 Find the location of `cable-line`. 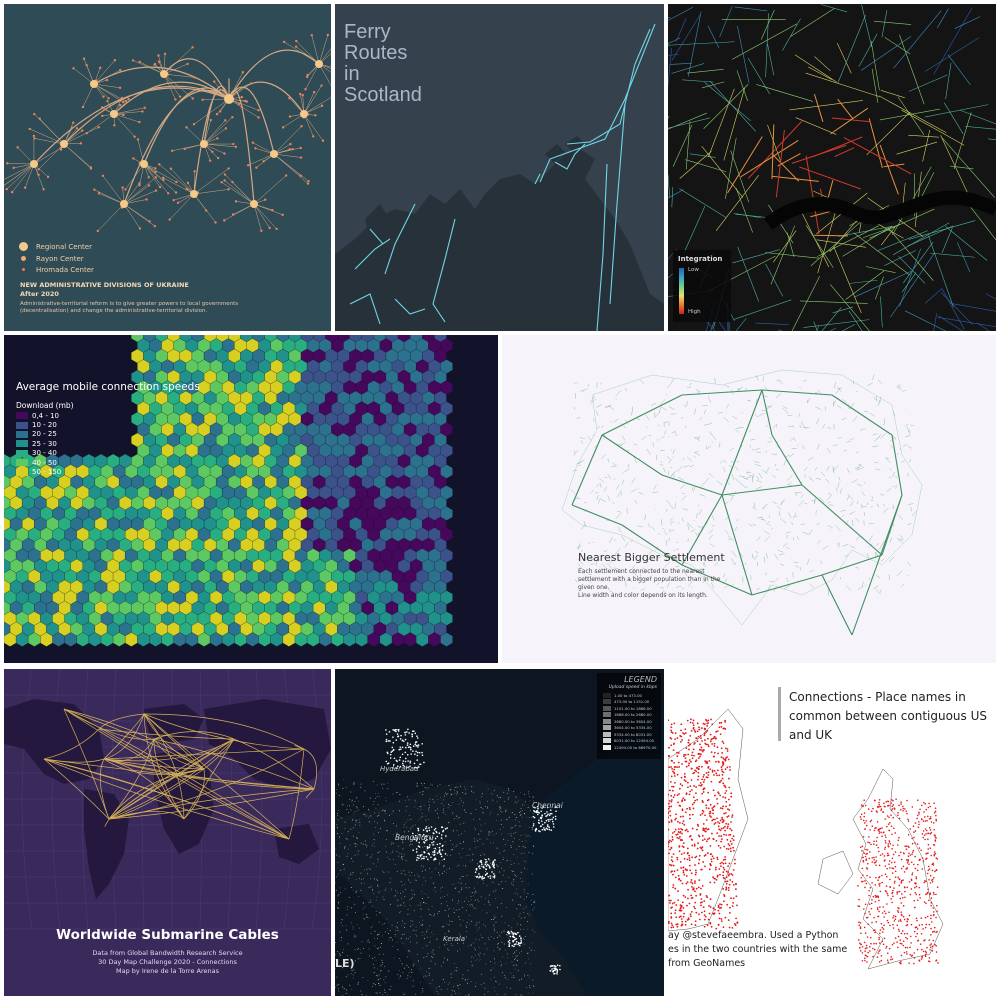

cable-line is located at coordinates (131, 779).